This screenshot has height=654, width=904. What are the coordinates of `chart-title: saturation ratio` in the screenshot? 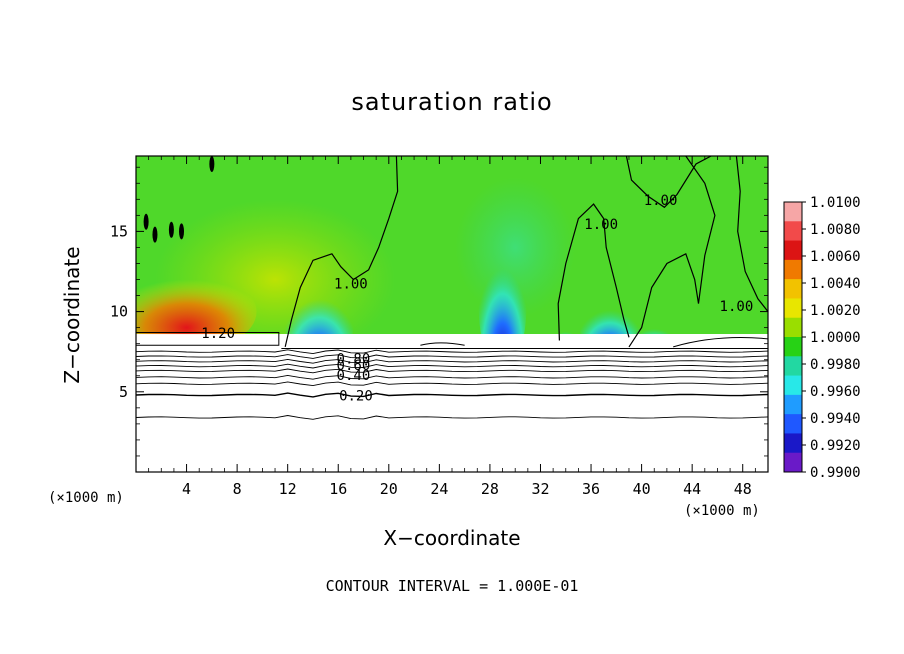 It's located at (452, 102).